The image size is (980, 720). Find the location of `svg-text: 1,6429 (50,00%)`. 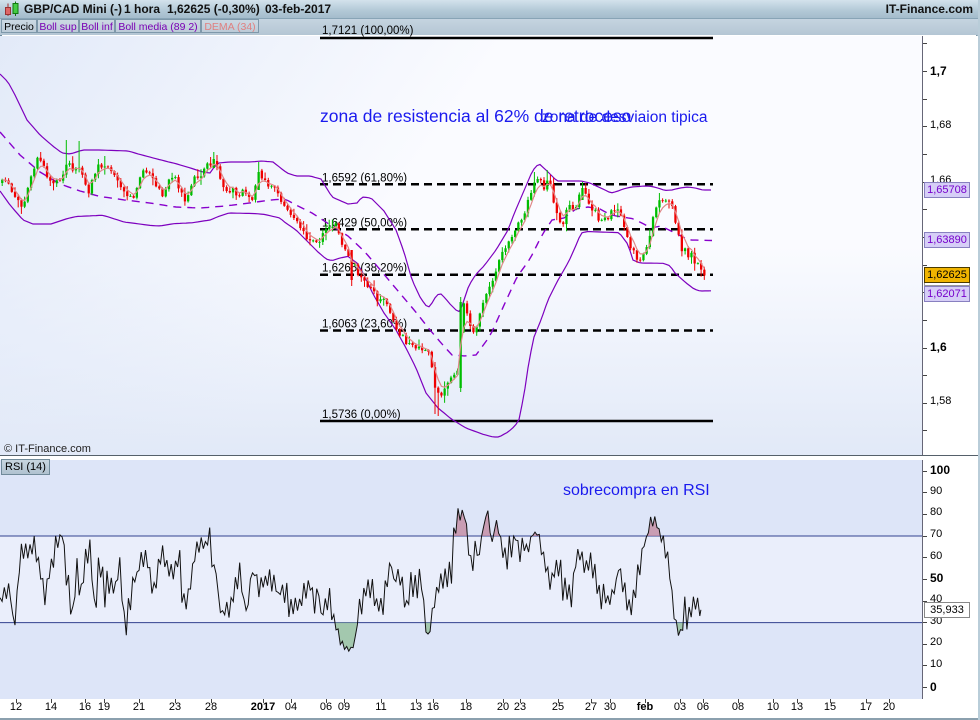

svg-text: 1,6429 (50,00%) is located at coordinates (364, 223).